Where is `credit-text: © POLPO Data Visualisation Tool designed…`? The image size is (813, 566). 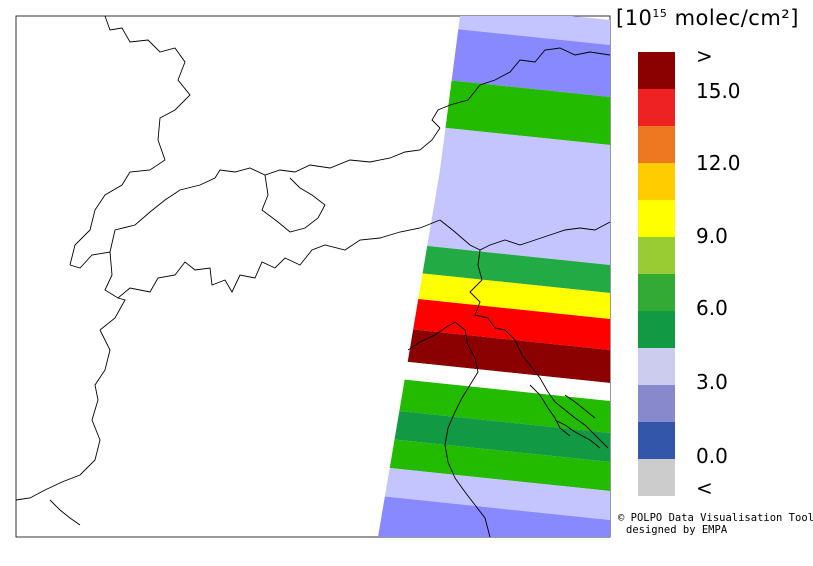
credit-text: © POLPO Data Visualisation Tool designed… is located at coordinates (715, 524).